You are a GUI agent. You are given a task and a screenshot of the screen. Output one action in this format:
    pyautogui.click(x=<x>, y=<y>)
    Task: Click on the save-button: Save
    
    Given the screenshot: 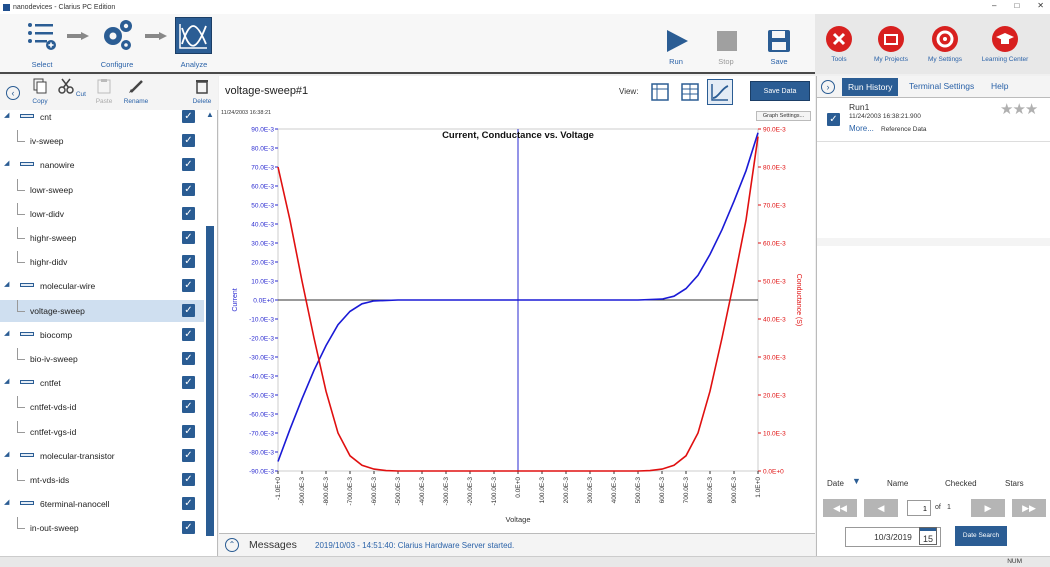 What is the action you would take?
    pyautogui.click(x=779, y=48)
    